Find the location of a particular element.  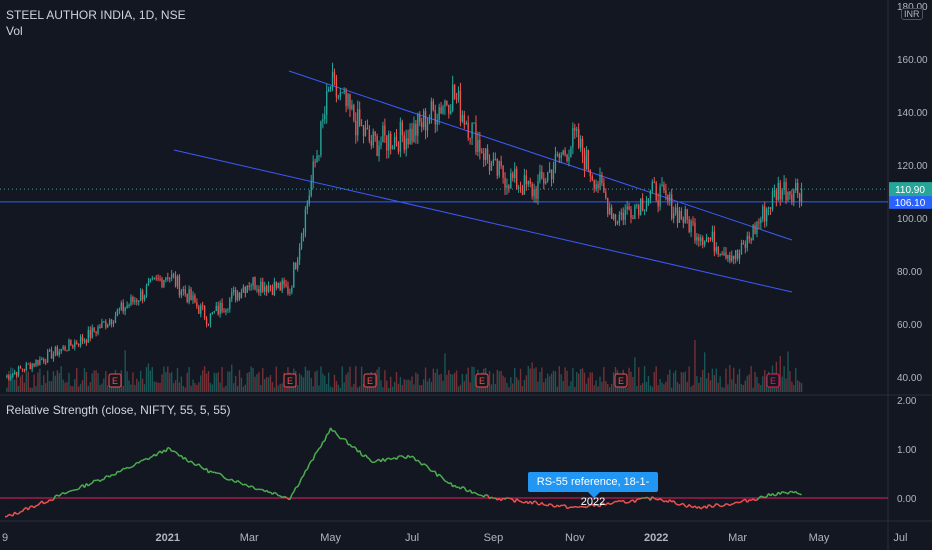

time-tick-label: Nov is located at coordinates (575, 538).